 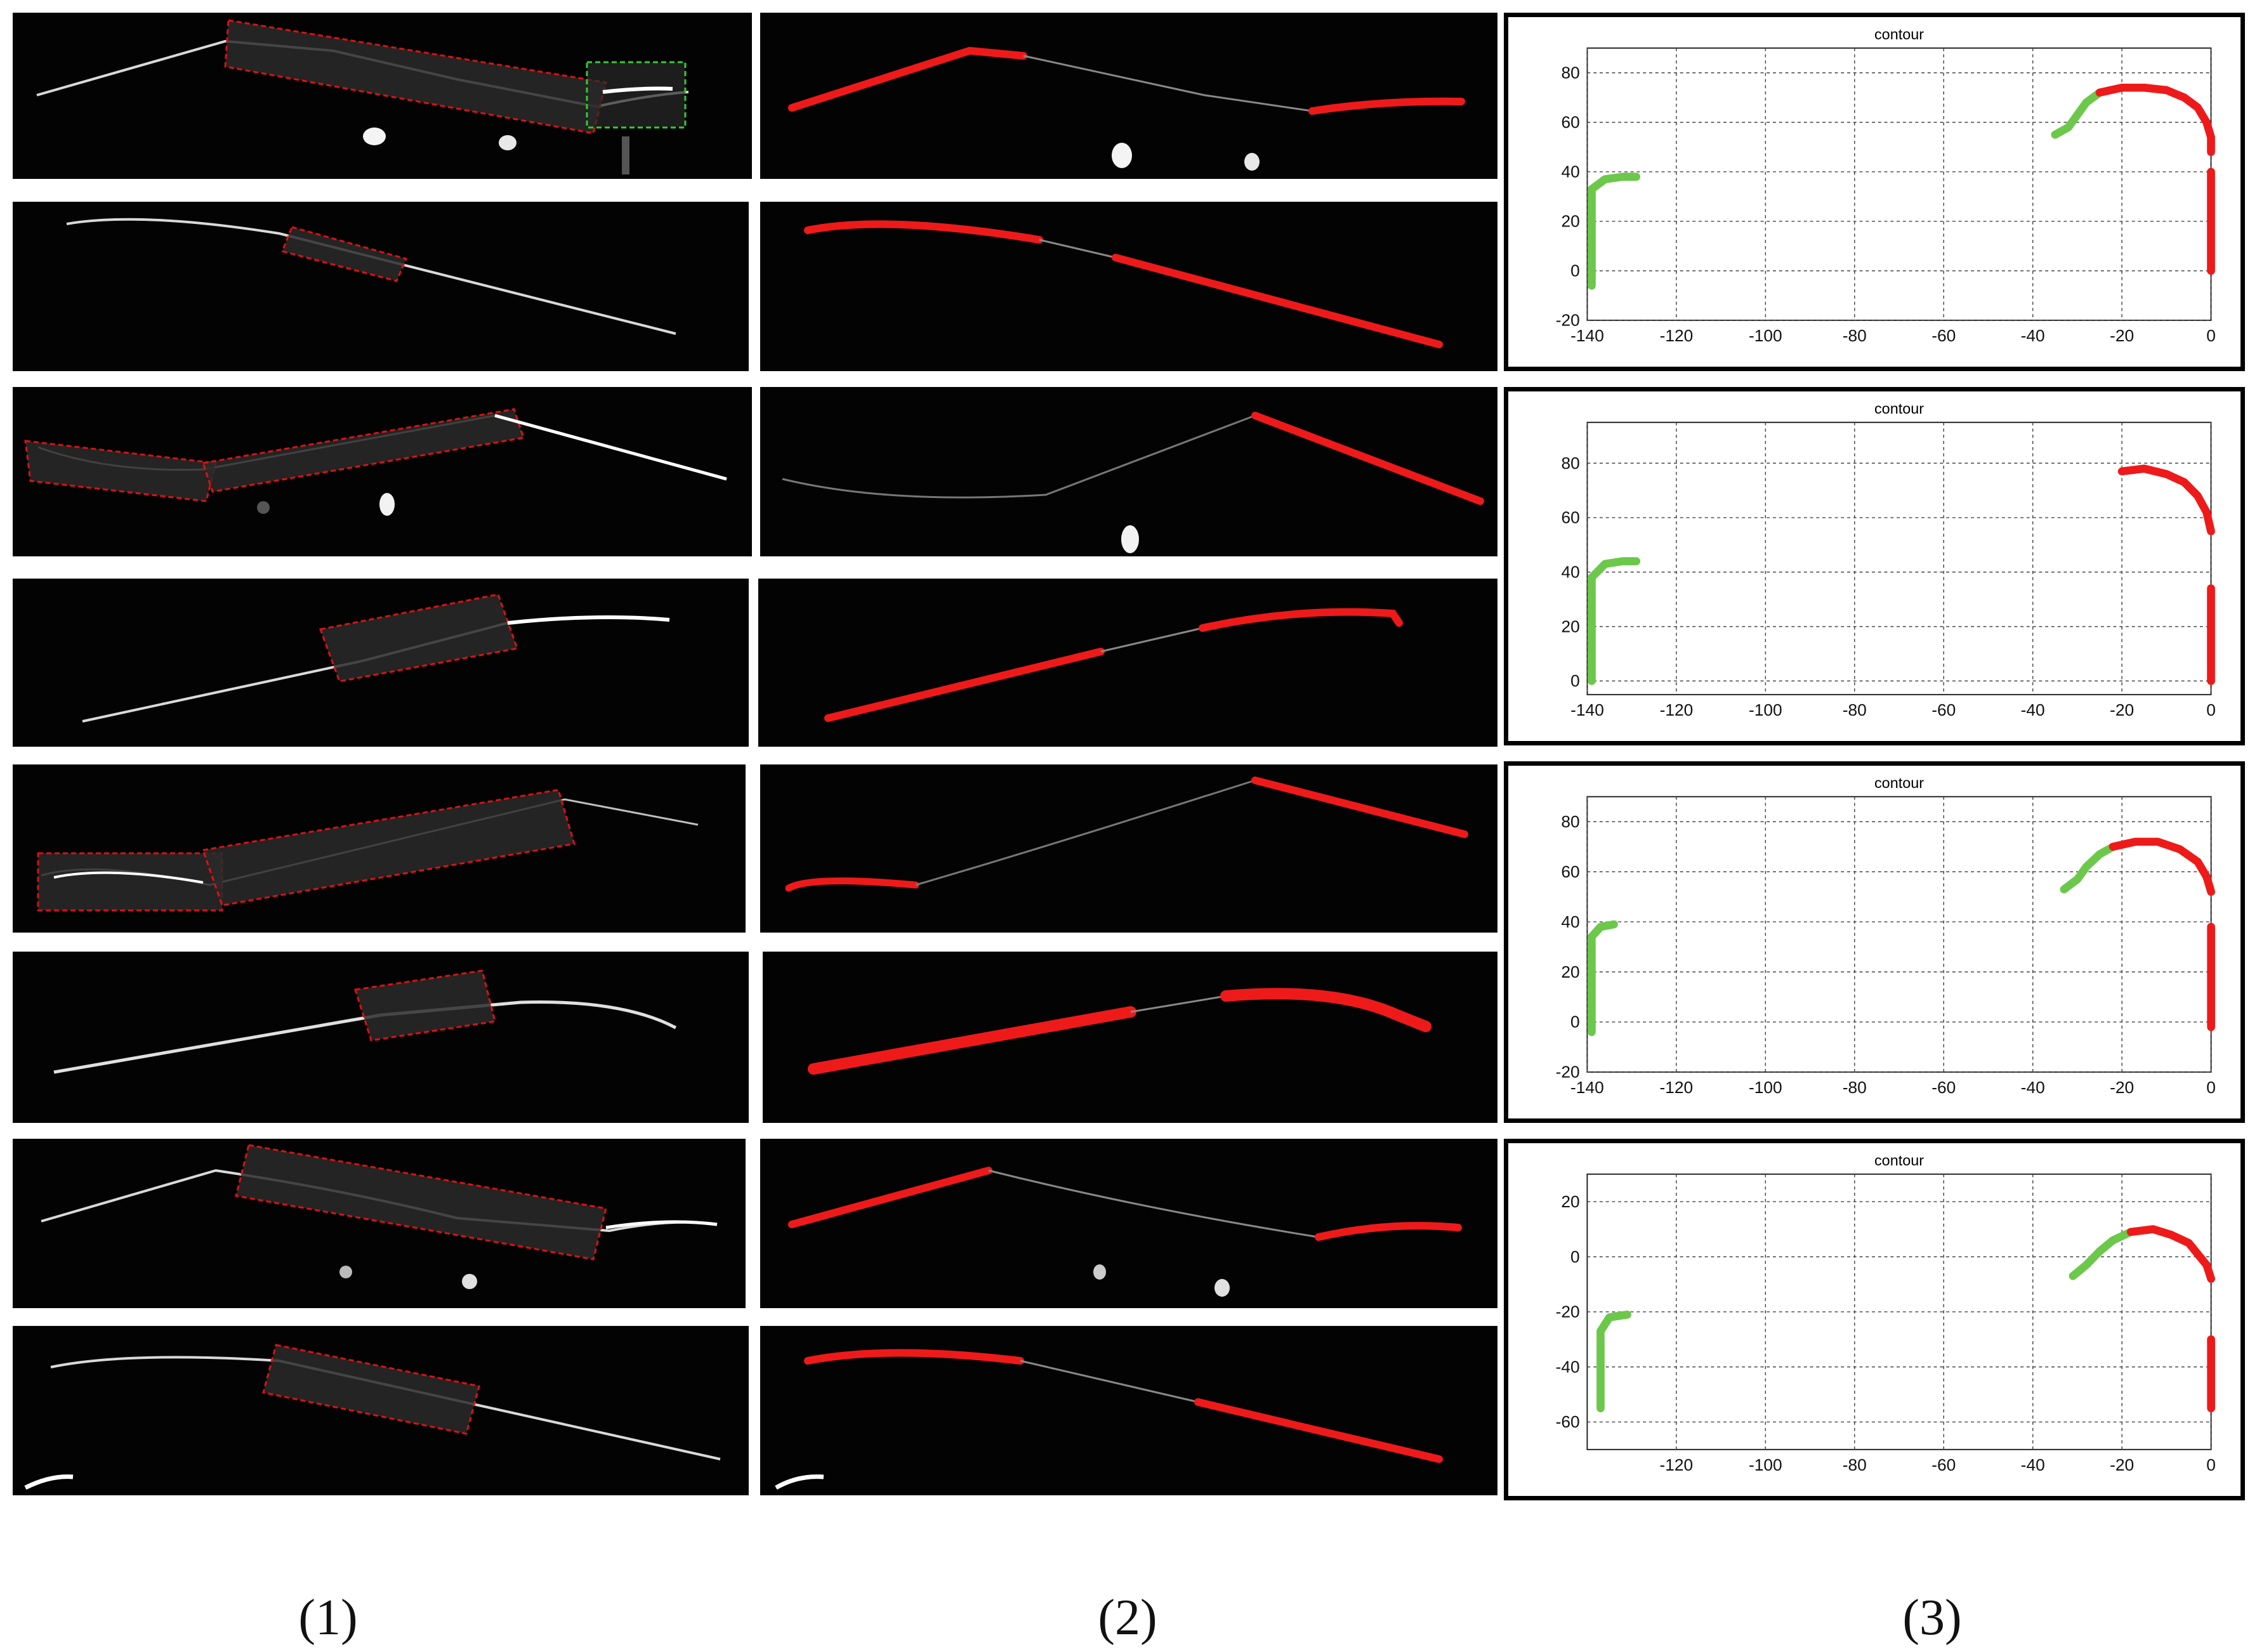 I want to click on frame-8-raw, so click(x=381, y=1410).